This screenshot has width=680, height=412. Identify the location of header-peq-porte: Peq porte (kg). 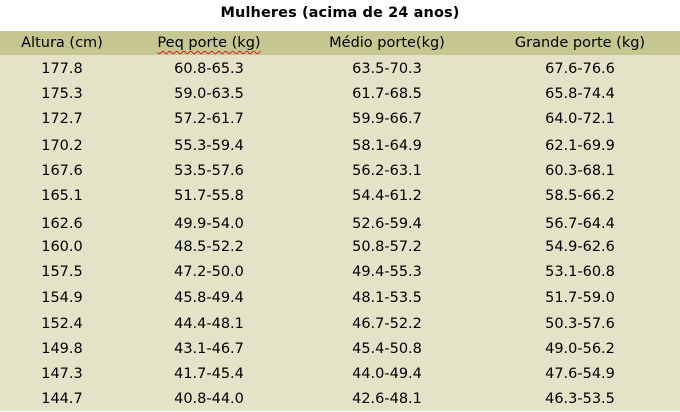
(209, 43).